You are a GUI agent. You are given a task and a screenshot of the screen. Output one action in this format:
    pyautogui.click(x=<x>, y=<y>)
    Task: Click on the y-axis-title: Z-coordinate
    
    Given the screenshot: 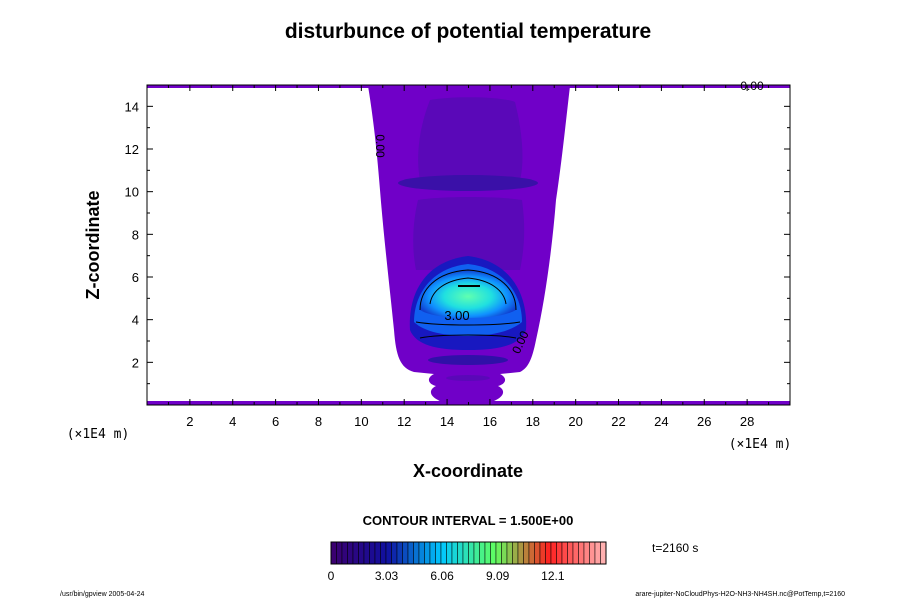 What is the action you would take?
    pyautogui.click(x=93, y=244)
    